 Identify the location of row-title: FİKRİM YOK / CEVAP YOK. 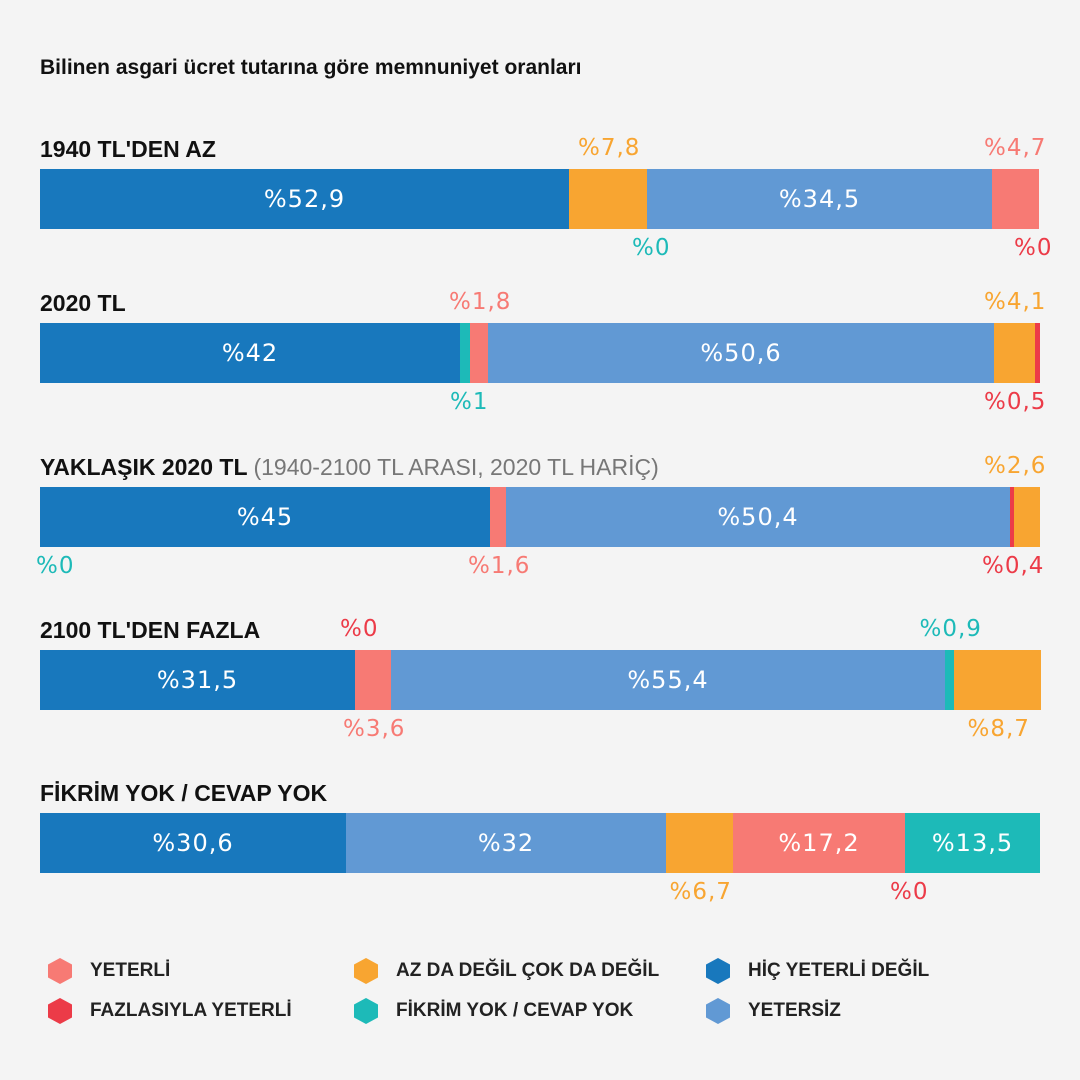
(183, 793).